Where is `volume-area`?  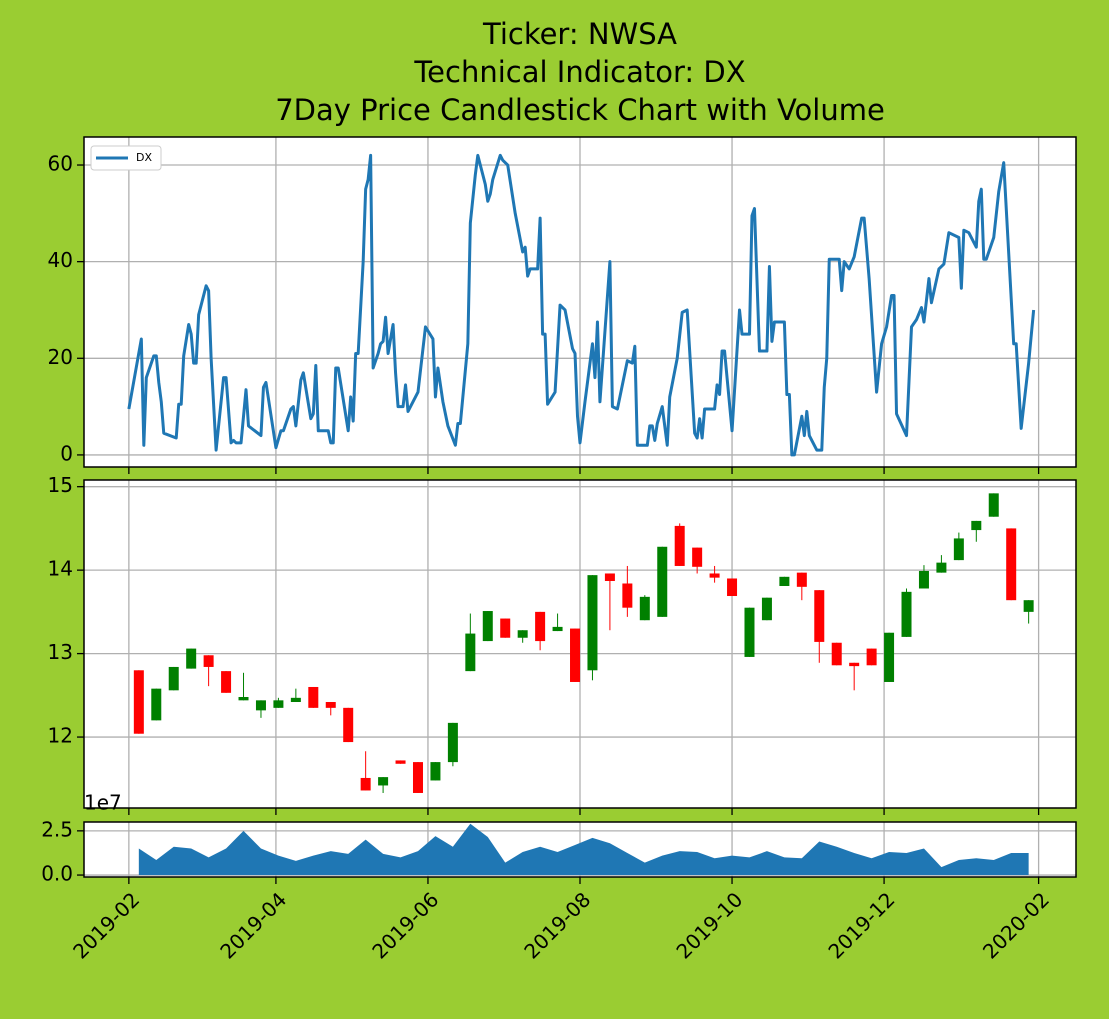 volume-area is located at coordinates (583, 849).